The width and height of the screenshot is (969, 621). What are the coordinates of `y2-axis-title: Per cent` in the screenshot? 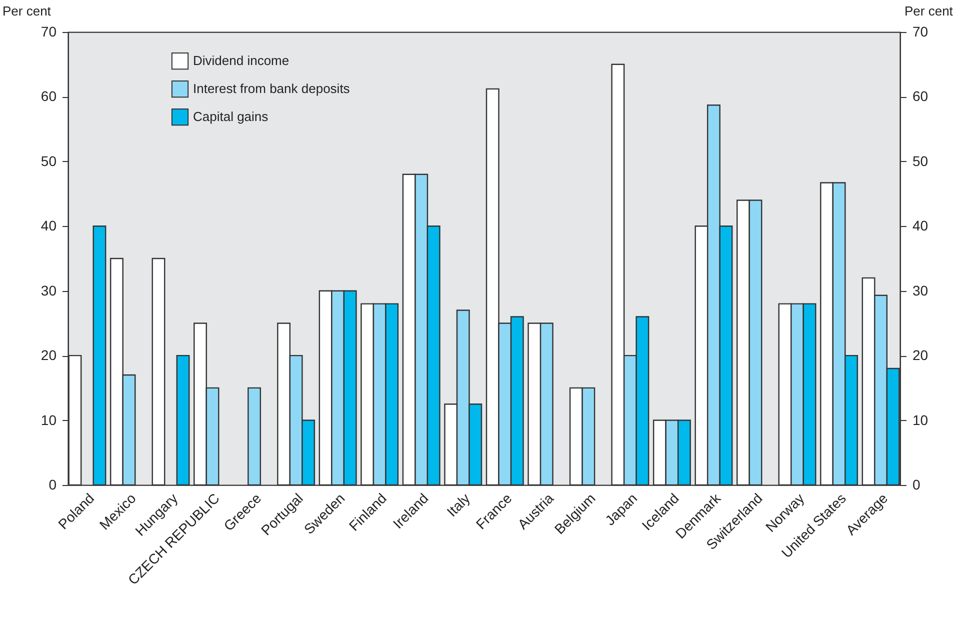 It's located at (929, 11).